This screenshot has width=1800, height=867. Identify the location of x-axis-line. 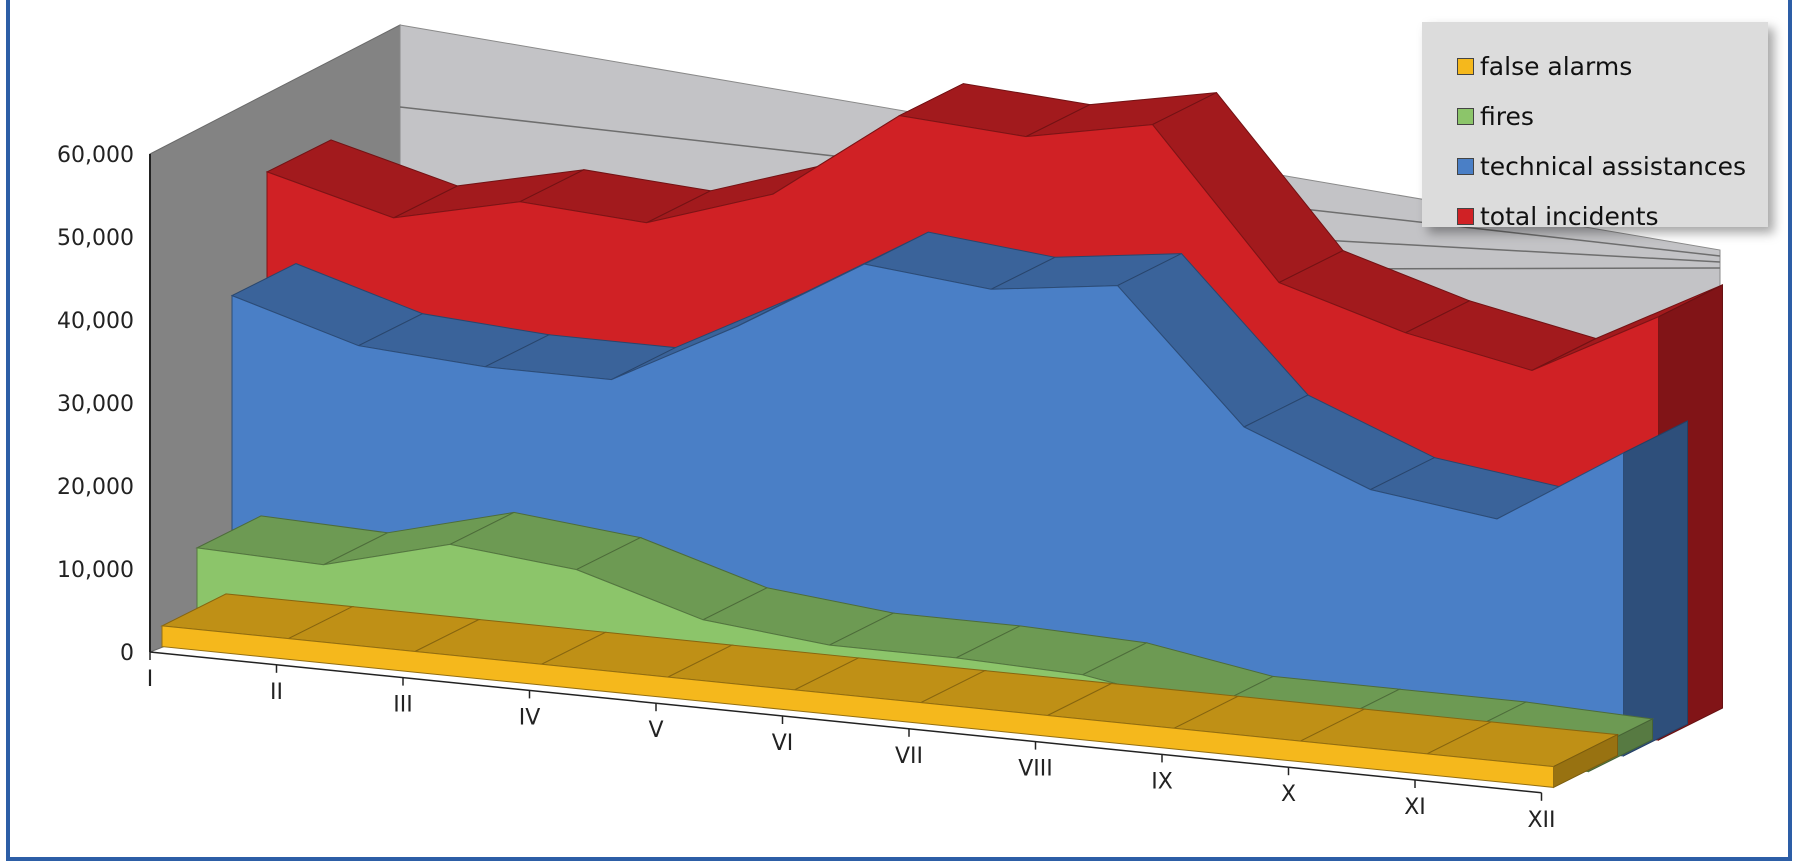
(845, 722).